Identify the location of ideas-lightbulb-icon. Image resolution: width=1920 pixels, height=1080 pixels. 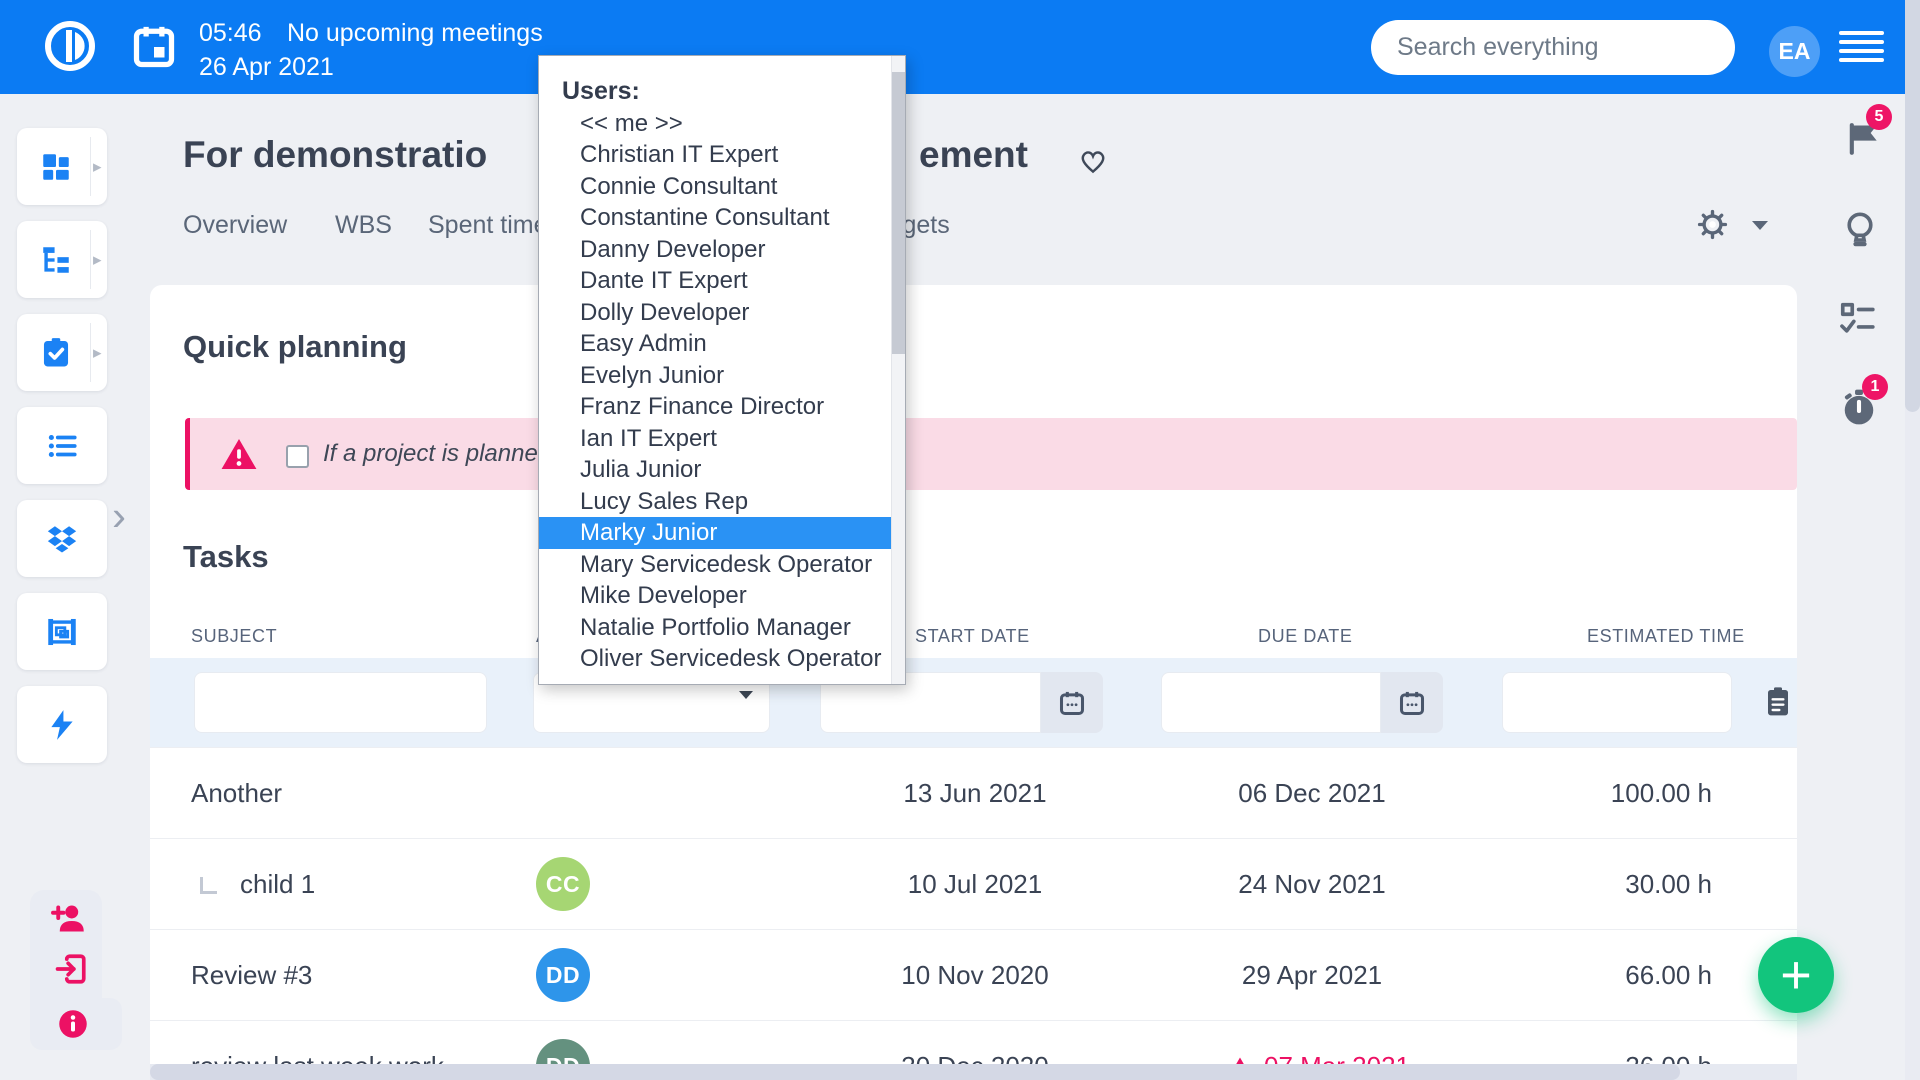
(1860, 229).